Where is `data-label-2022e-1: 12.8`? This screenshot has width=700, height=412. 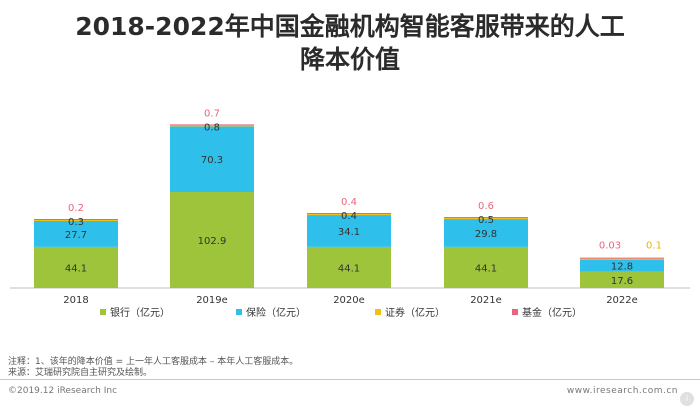
data-label-2022e-1: 12.8 is located at coordinates (622, 267).